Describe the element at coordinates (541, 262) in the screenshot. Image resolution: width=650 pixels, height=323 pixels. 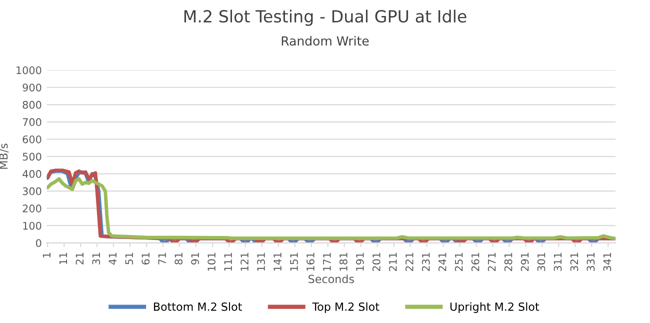
I see `x-tick-label: 301` at that location.